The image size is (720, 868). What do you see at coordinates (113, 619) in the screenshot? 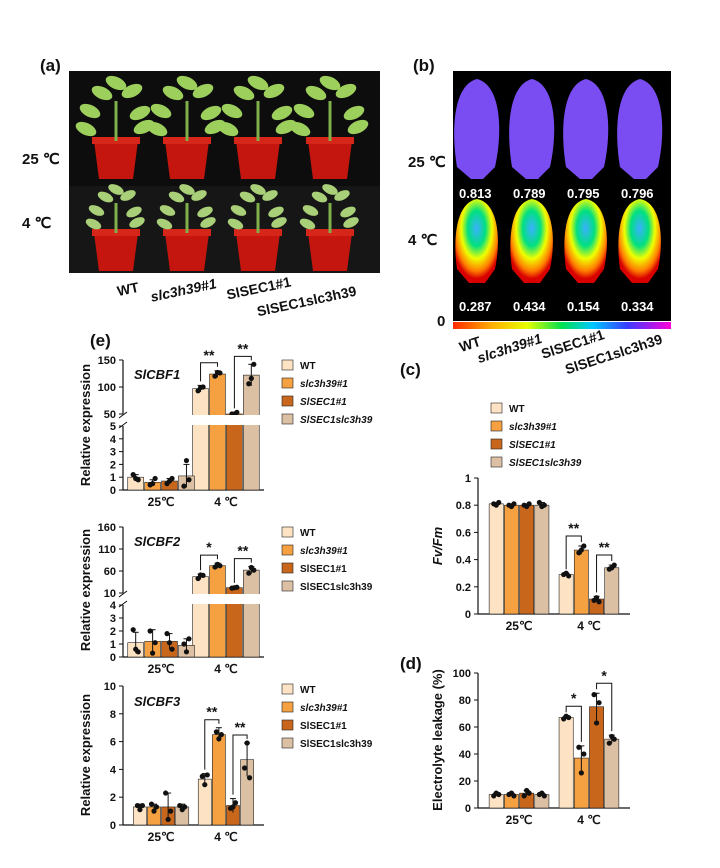
I see `y-tick-label: 3` at bounding box center [113, 619].